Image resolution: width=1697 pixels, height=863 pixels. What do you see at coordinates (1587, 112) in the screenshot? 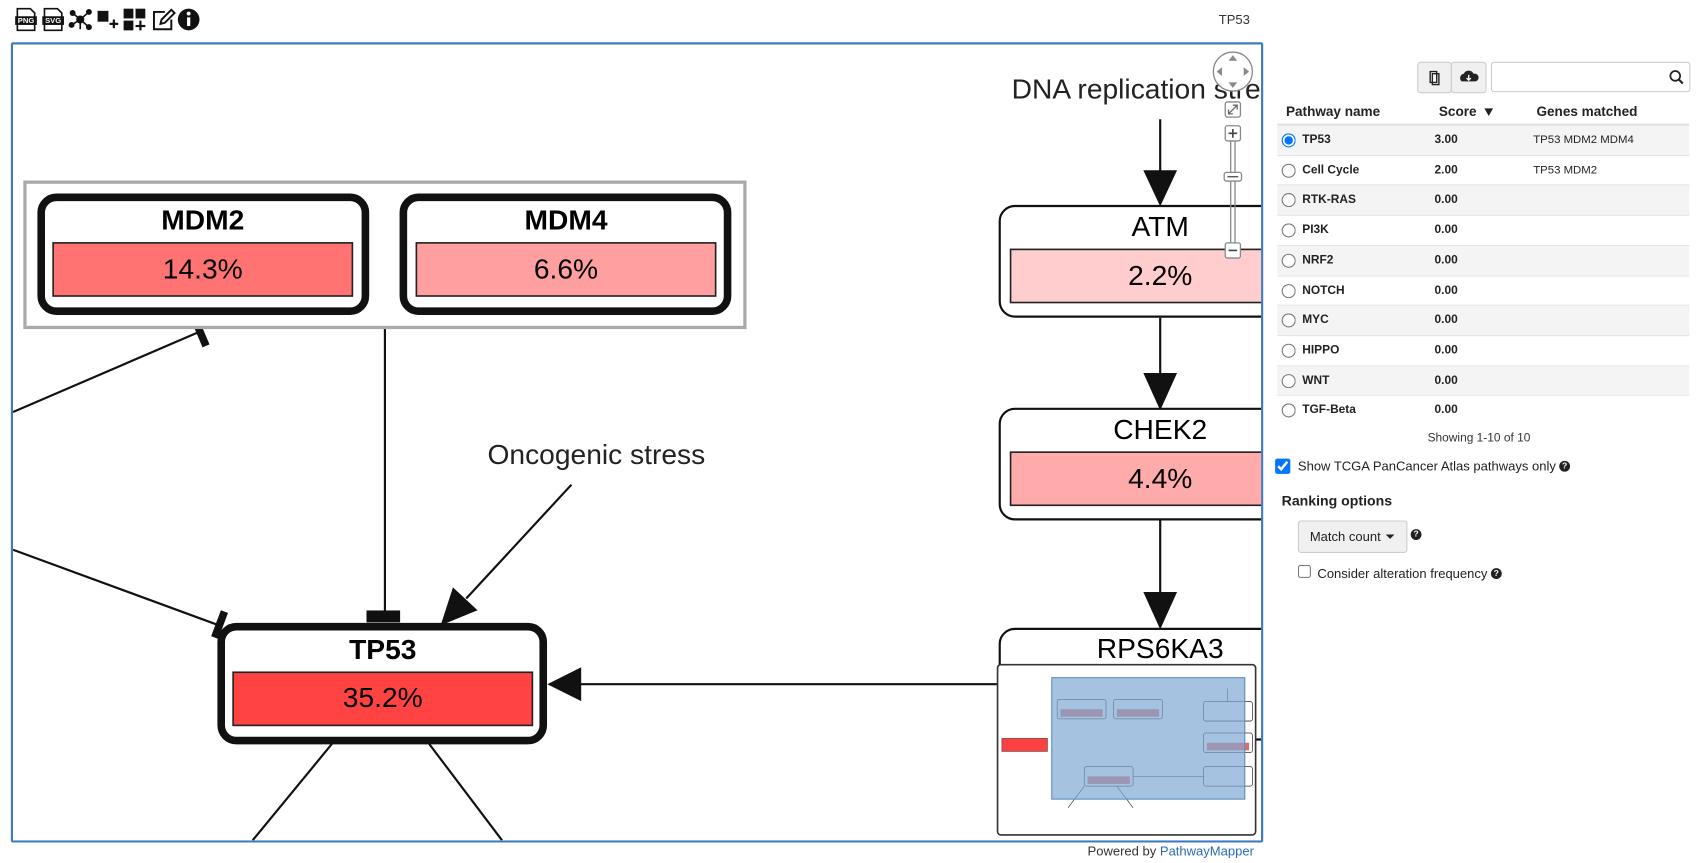
I see `column-header: Genes matched` at bounding box center [1587, 112].